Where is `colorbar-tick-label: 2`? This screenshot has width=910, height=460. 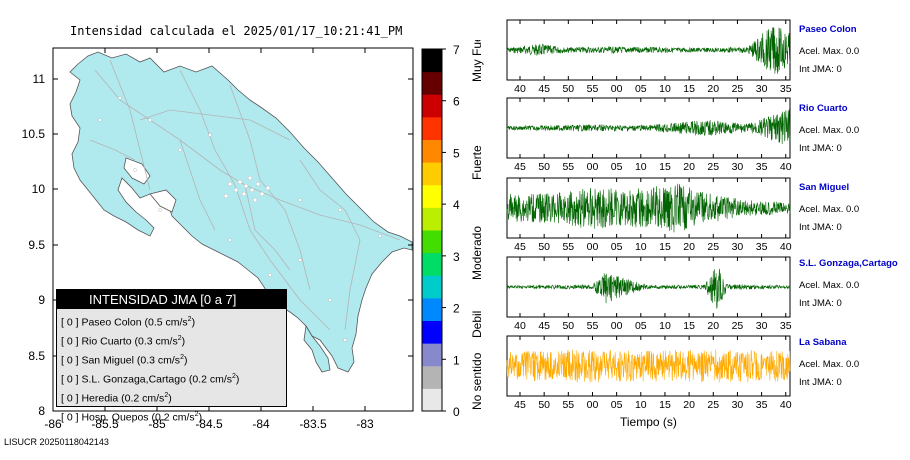
colorbar-tick-label: 2 is located at coordinates (456, 309).